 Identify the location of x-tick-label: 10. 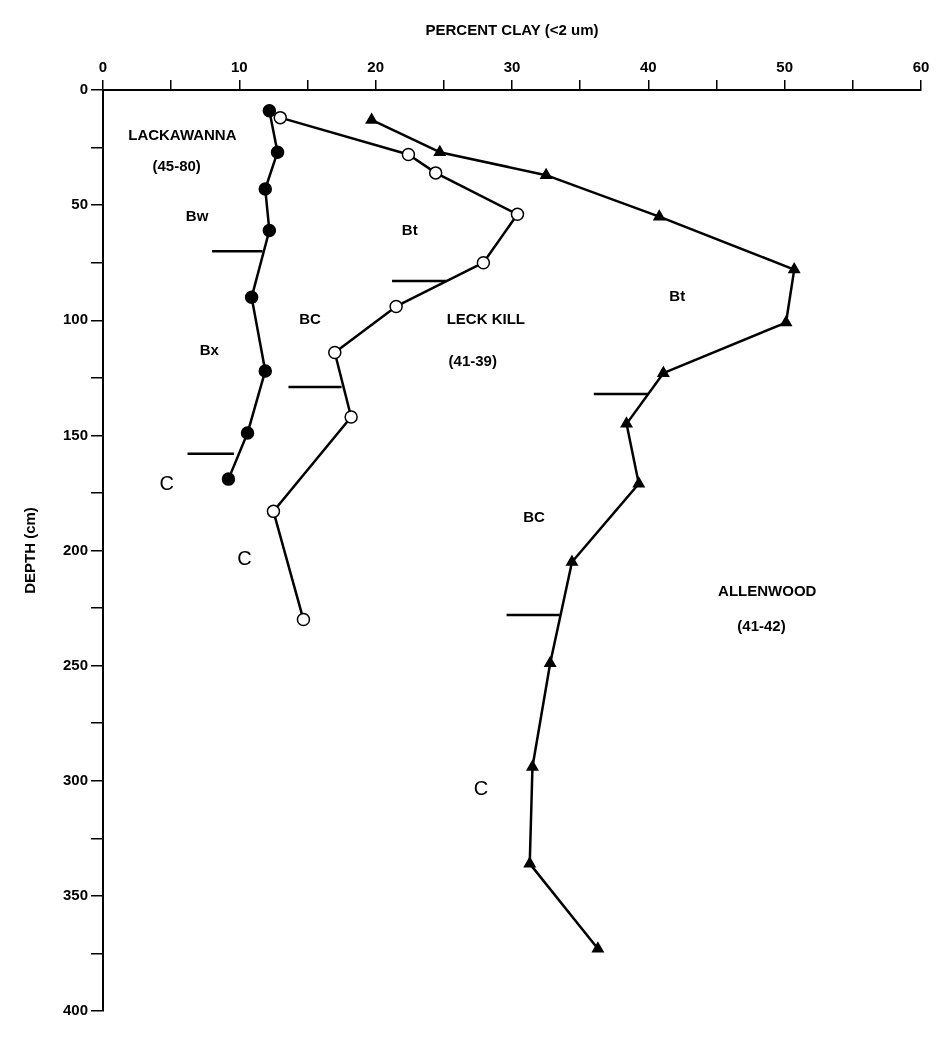
(239, 67).